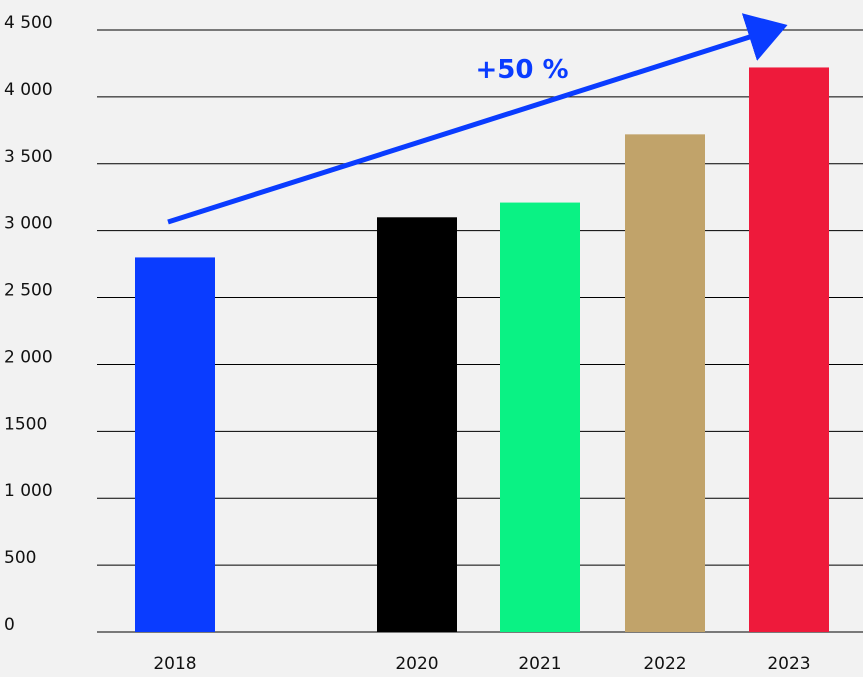 The image size is (863, 677). Describe the element at coordinates (20, 558) in the screenshot. I see `y-tick-label: 500` at that location.